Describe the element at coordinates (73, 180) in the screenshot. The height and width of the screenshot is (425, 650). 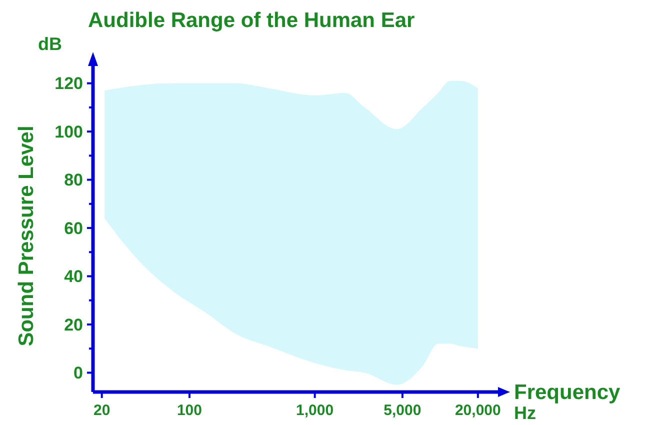
I see `y-tick-label: 80` at that location.